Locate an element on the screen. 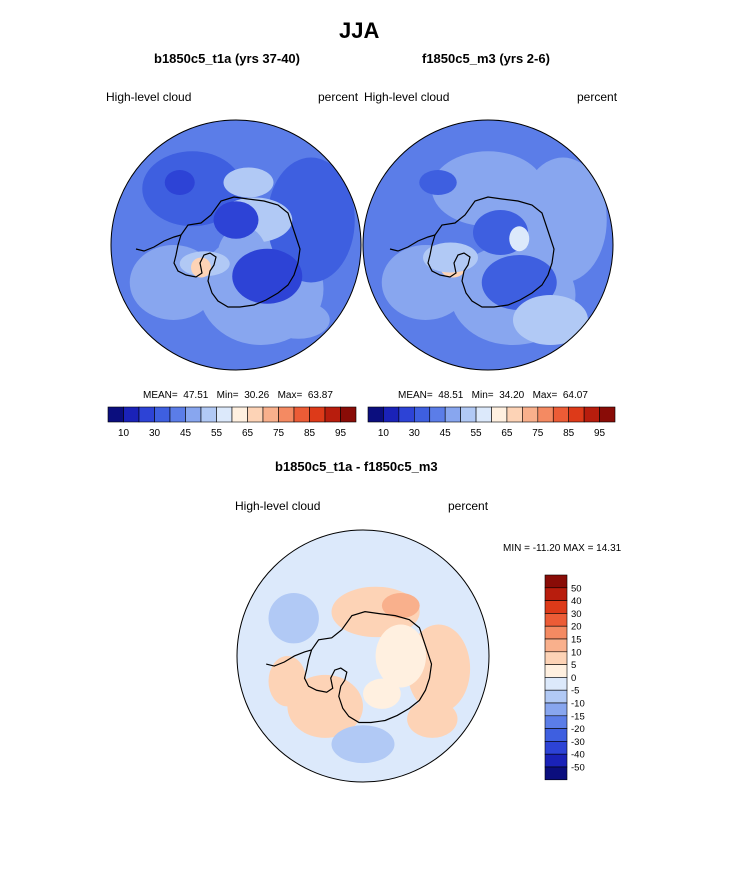 The image size is (733, 882). colorbar-2-tick-label: 50 is located at coordinates (576, 588).